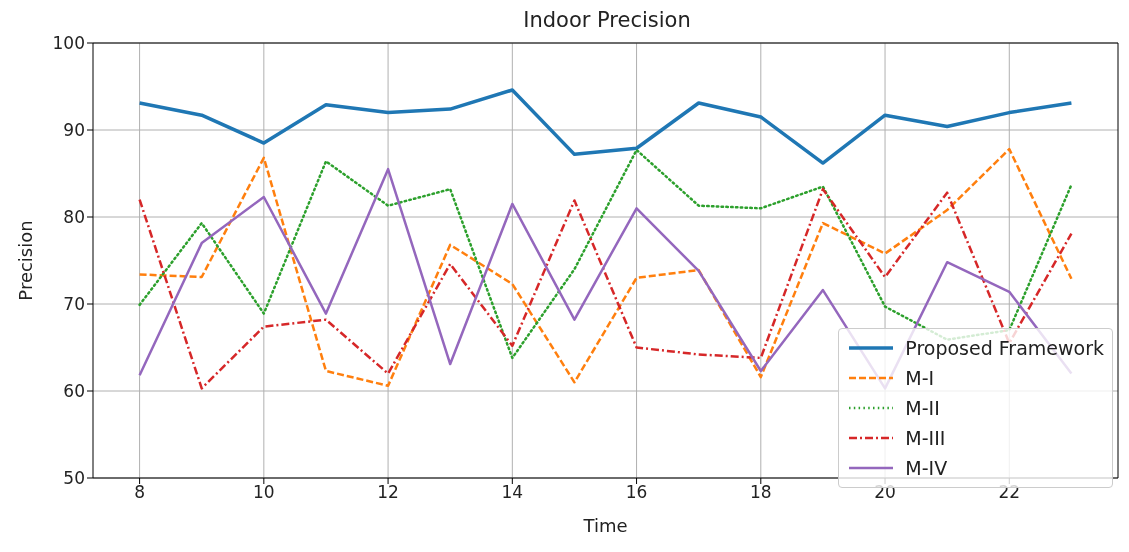 The height and width of the screenshot is (552, 1129). What do you see at coordinates (512, 492) in the screenshot?
I see `x-tick-label: 14` at bounding box center [512, 492].